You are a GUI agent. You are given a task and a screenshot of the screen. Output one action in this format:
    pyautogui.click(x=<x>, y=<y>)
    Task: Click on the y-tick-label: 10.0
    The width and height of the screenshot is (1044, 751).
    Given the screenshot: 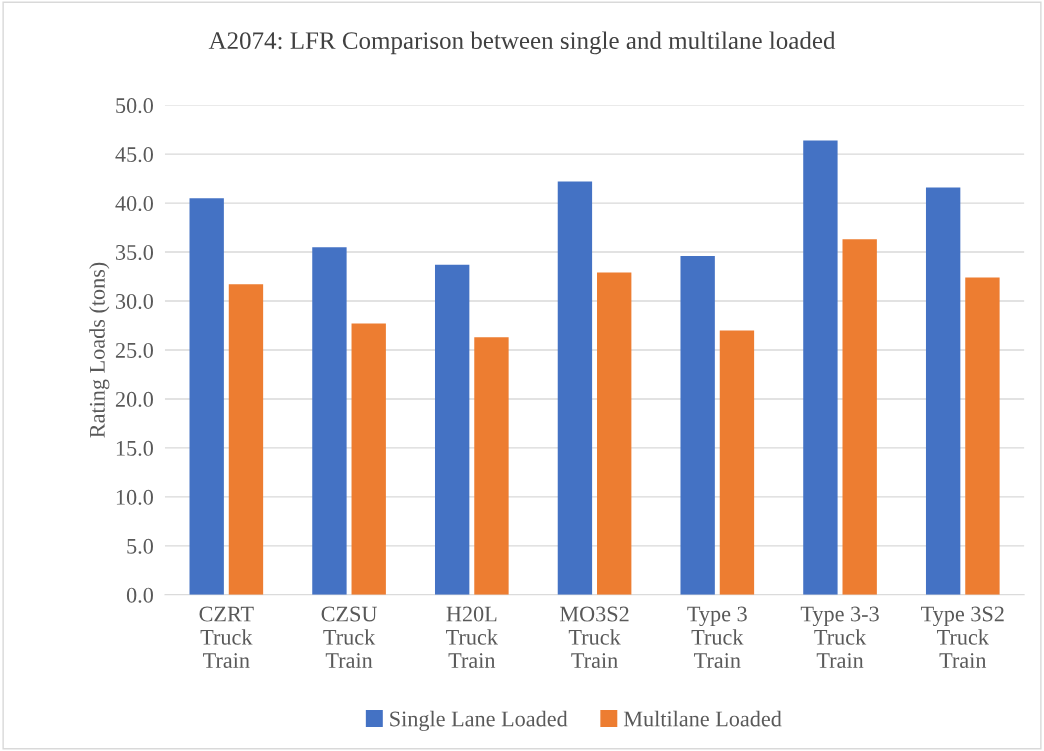 What is the action you would take?
    pyautogui.click(x=134, y=497)
    